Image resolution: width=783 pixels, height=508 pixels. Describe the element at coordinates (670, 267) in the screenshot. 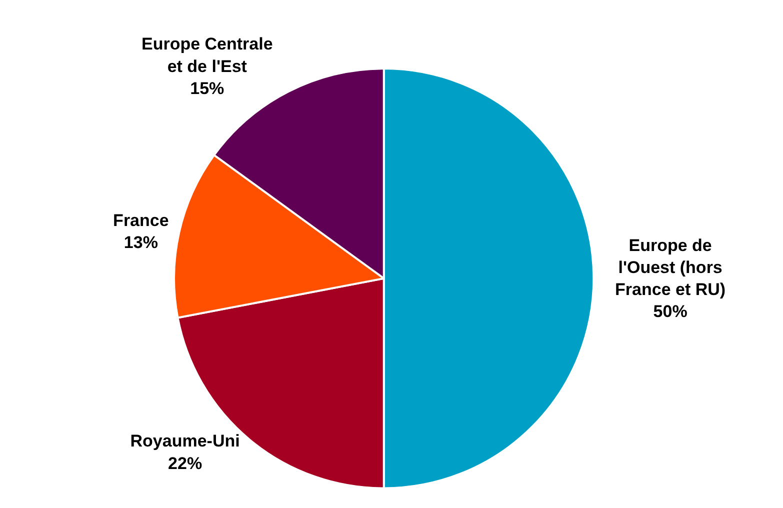

I see `slice-label: Europe de l'Ouest (hors France et RU)` at that location.